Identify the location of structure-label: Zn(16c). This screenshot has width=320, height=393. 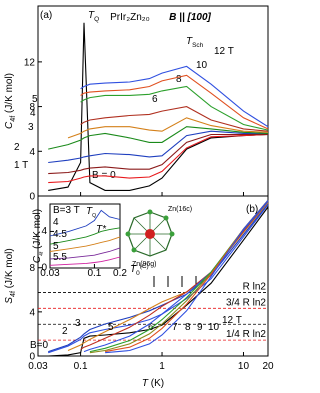
(180, 209).